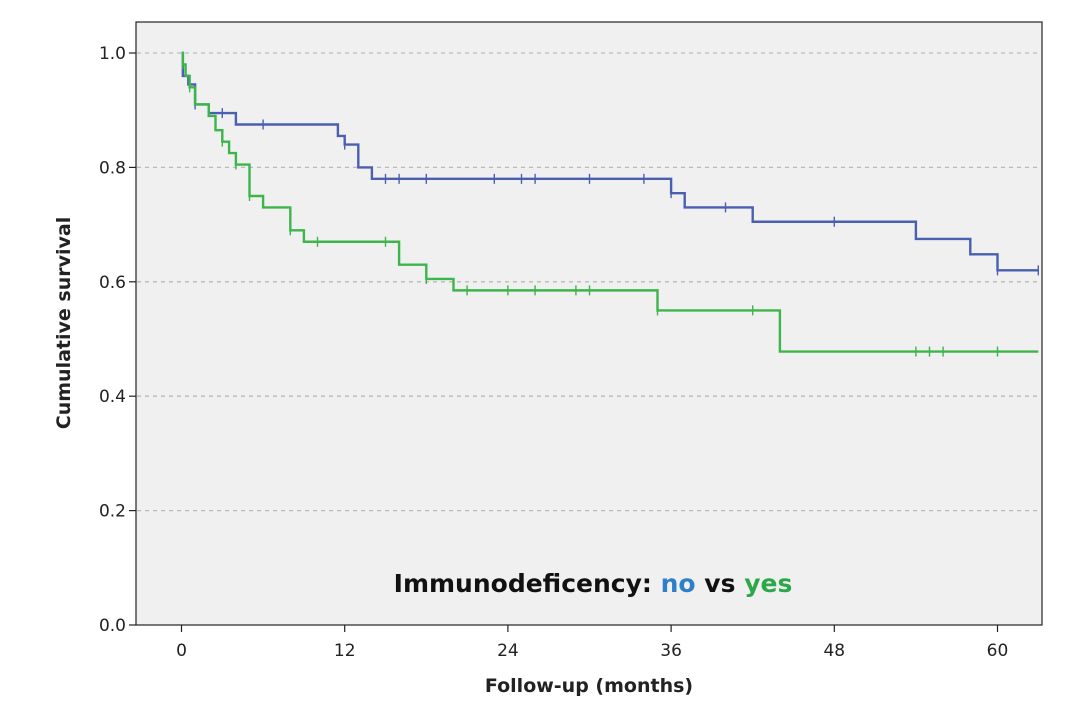 The image size is (1080, 712). Describe the element at coordinates (181, 651) in the screenshot. I see `x-tick-label: 0` at that location.